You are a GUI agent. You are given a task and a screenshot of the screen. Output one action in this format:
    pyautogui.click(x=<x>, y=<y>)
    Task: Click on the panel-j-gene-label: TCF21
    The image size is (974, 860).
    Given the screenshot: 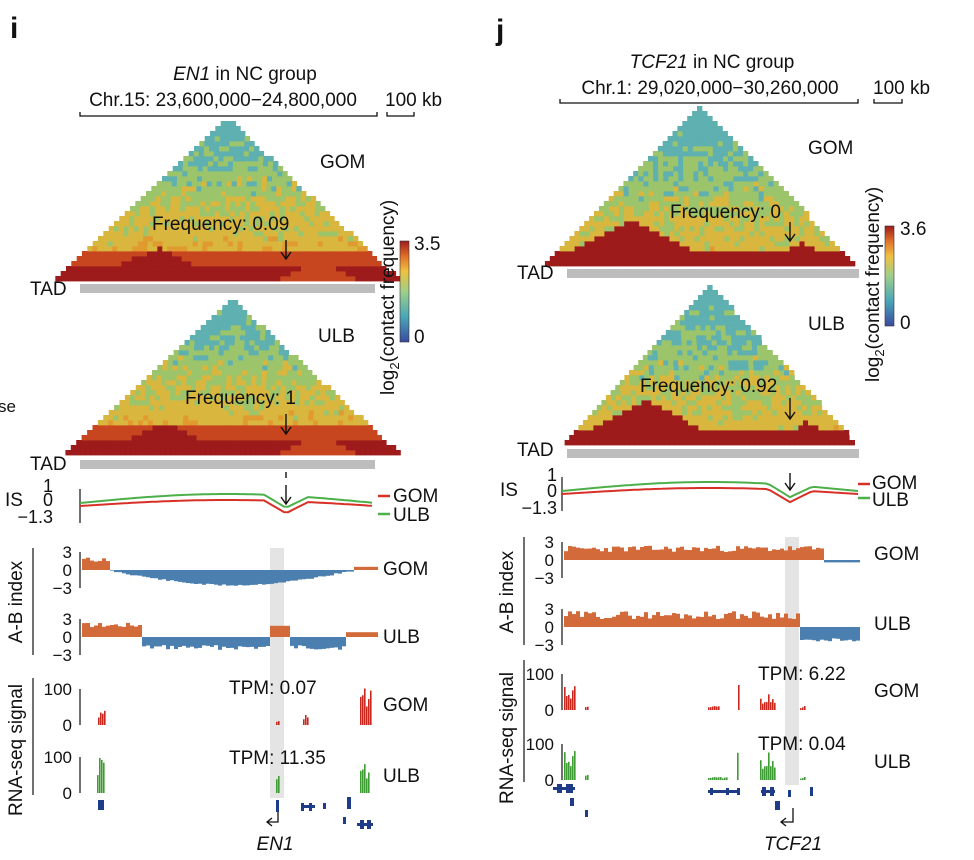 What is the action you would take?
    pyautogui.click(x=793, y=844)
    